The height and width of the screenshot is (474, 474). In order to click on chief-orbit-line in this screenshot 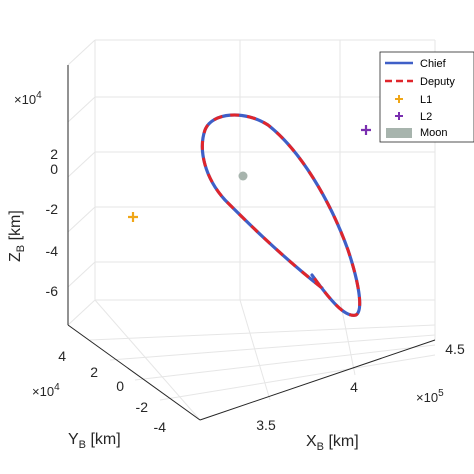, I will do `click(281, 215)`.